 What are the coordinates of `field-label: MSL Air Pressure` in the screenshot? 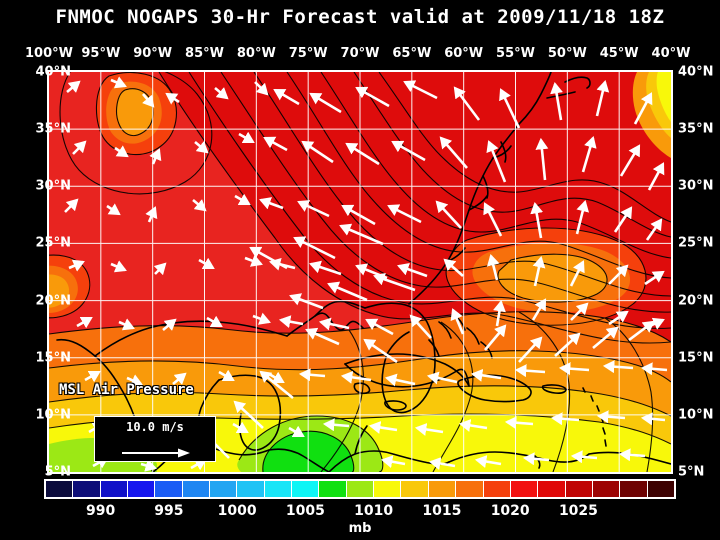 It's located at (126, 390).